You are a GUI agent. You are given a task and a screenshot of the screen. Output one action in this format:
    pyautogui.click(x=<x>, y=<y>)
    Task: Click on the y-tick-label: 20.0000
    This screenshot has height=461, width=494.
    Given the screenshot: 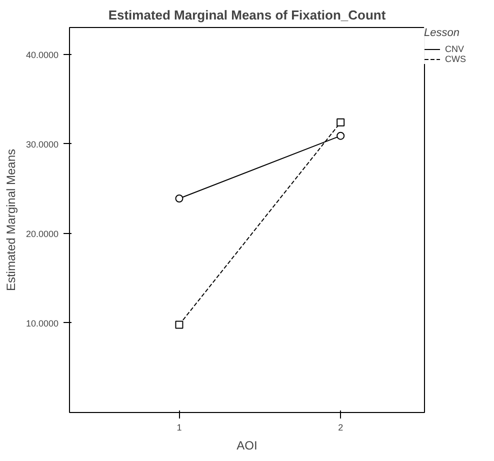 What is the action you would take?
    pyautogui.click(x=42, y=233)
    